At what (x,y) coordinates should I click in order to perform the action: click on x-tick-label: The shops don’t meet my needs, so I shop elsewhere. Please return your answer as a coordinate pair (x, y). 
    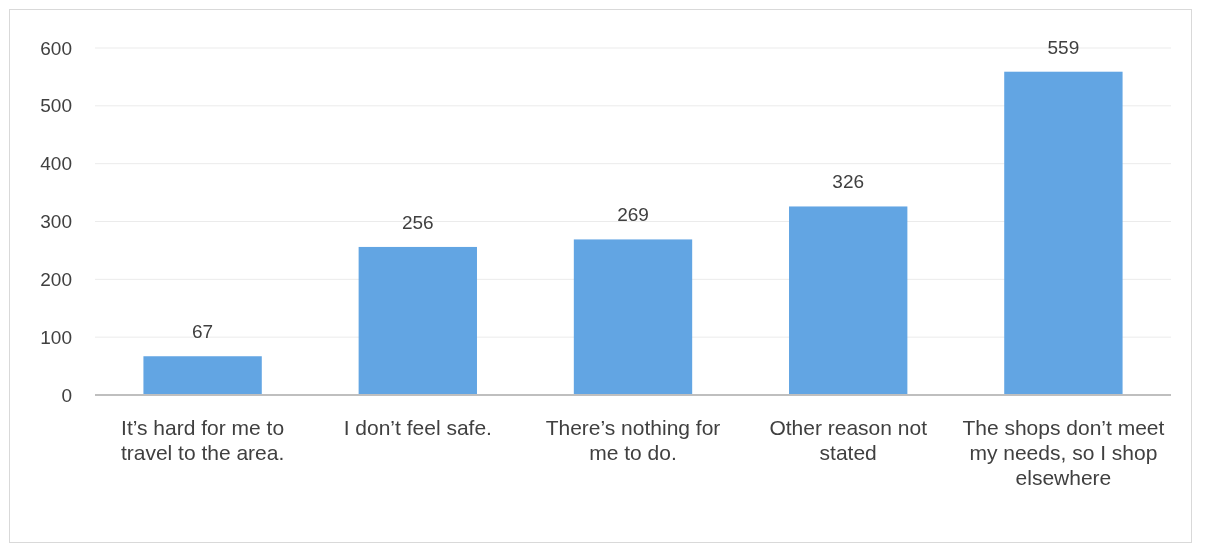
    Looking at the image, I should click on (1063, 452).